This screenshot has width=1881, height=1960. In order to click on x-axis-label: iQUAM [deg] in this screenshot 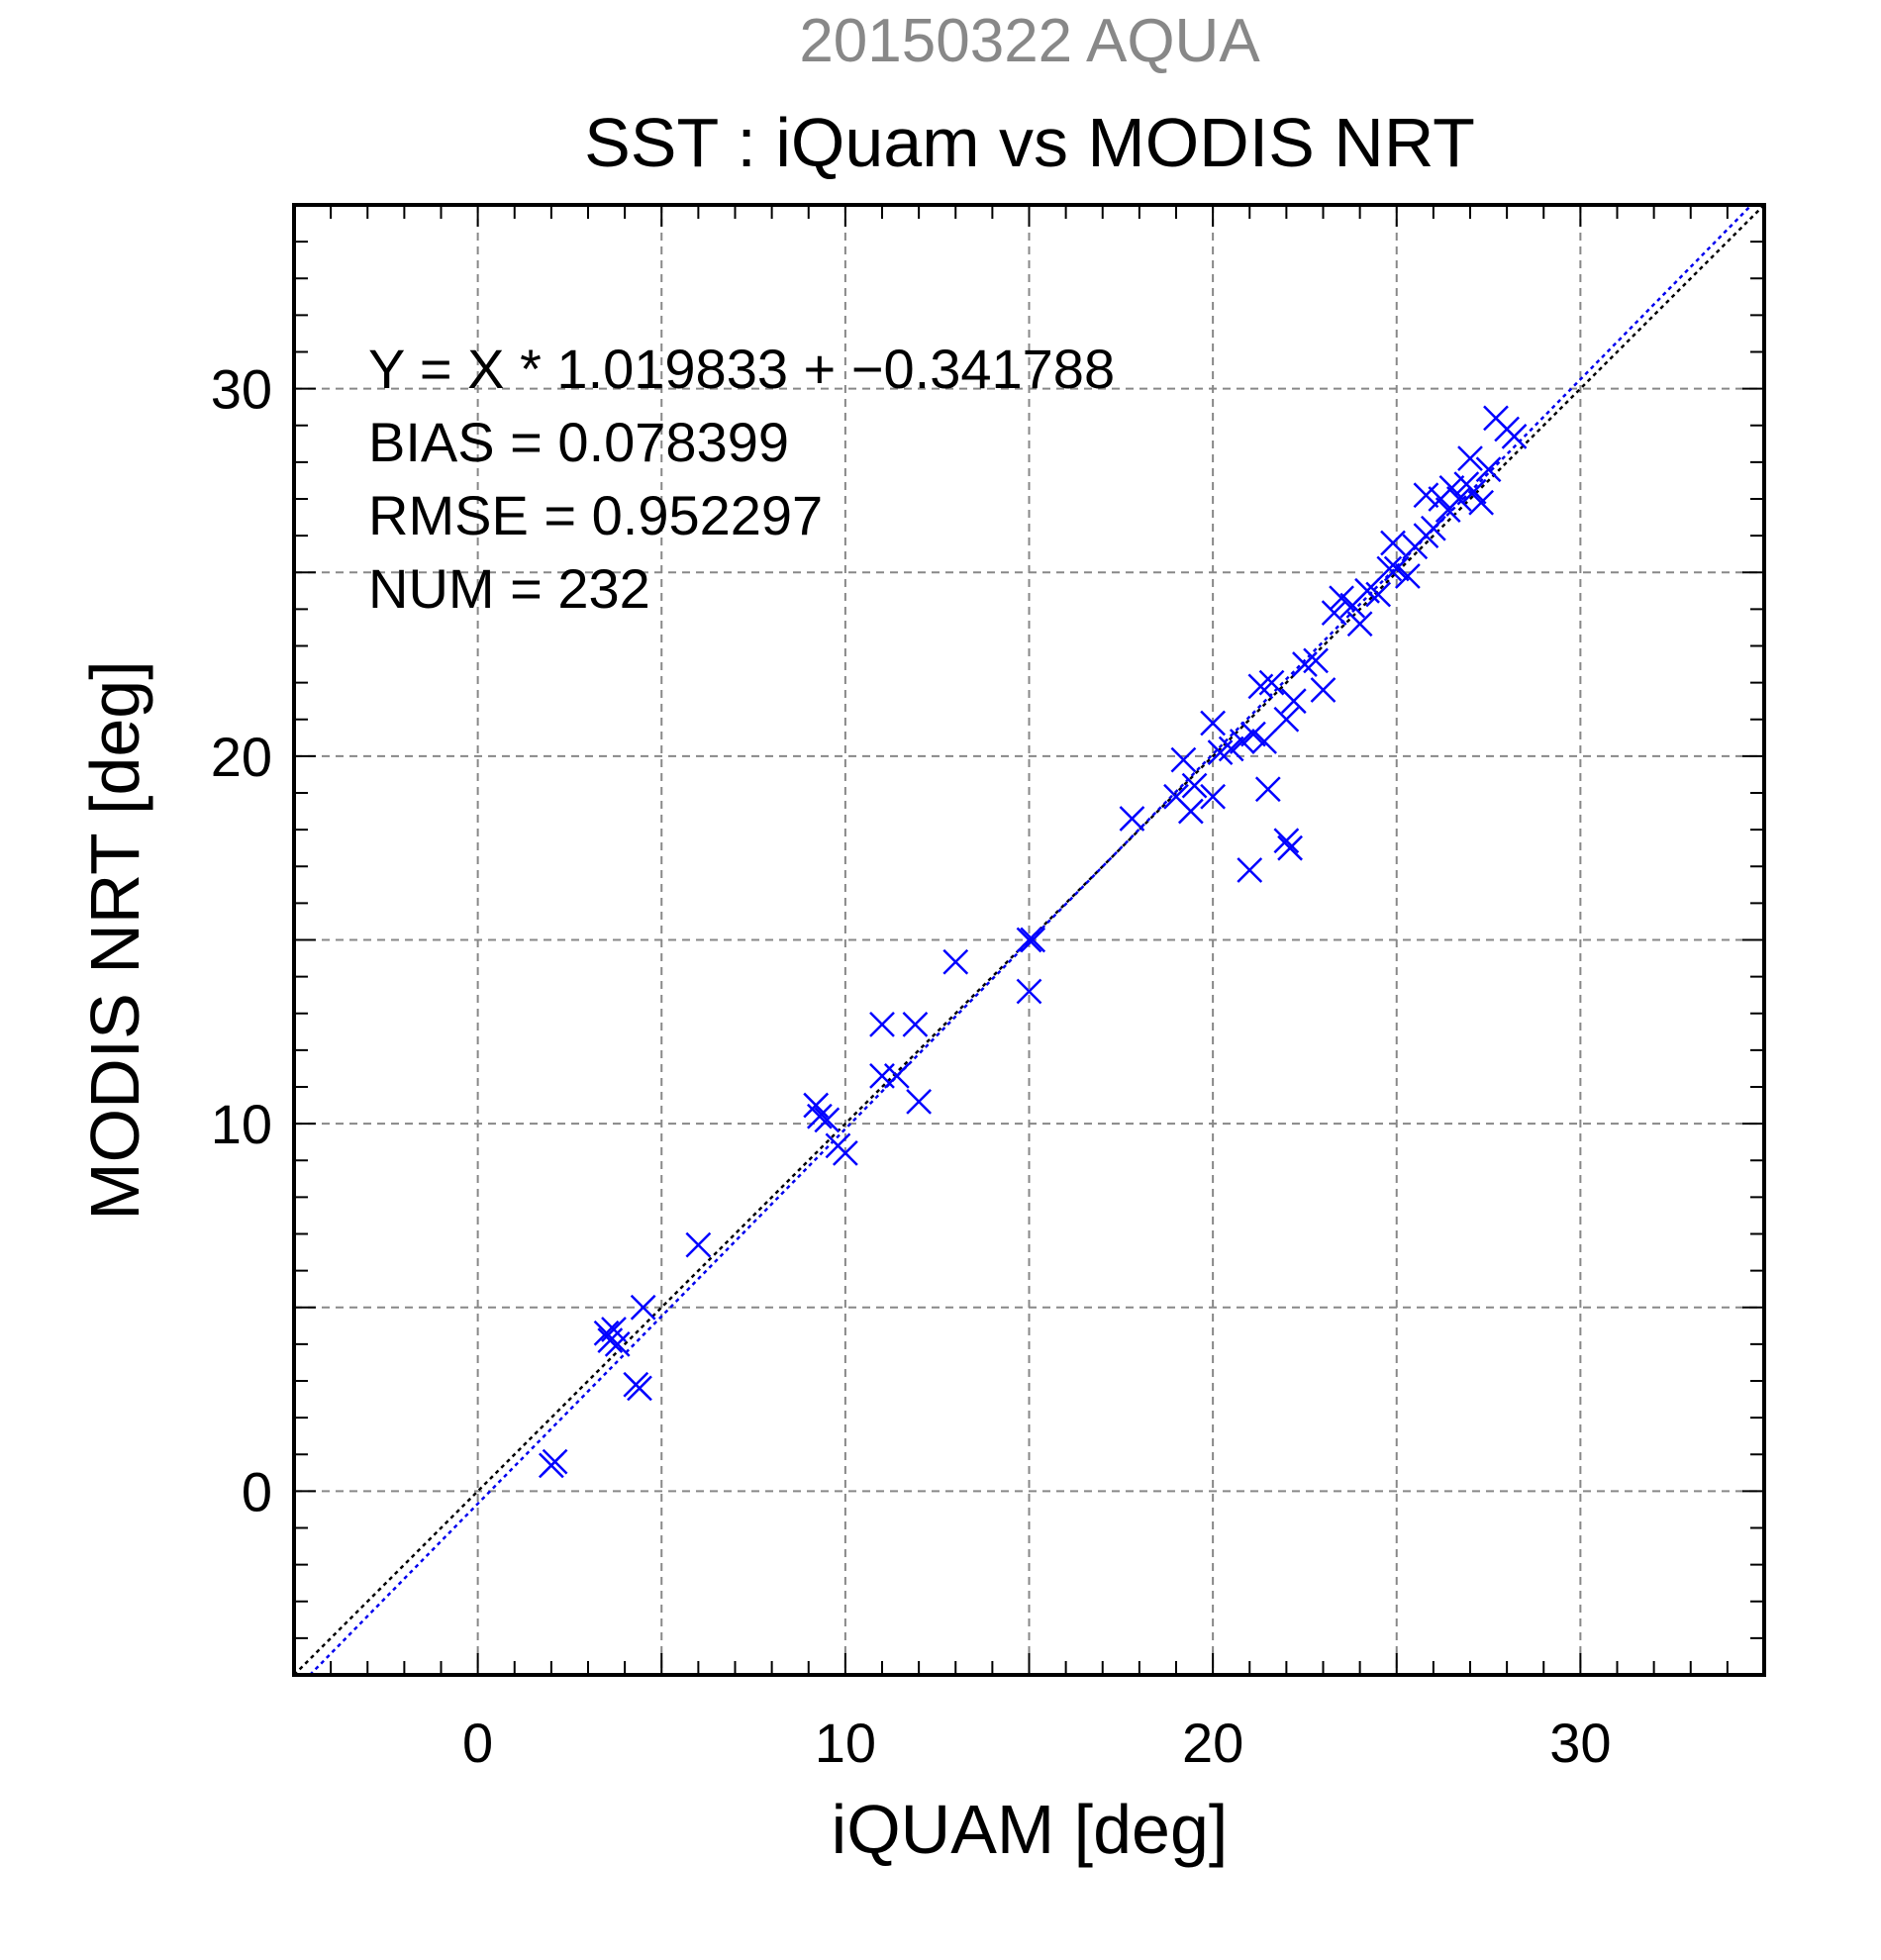, I will do `click(1030, 1829)`.